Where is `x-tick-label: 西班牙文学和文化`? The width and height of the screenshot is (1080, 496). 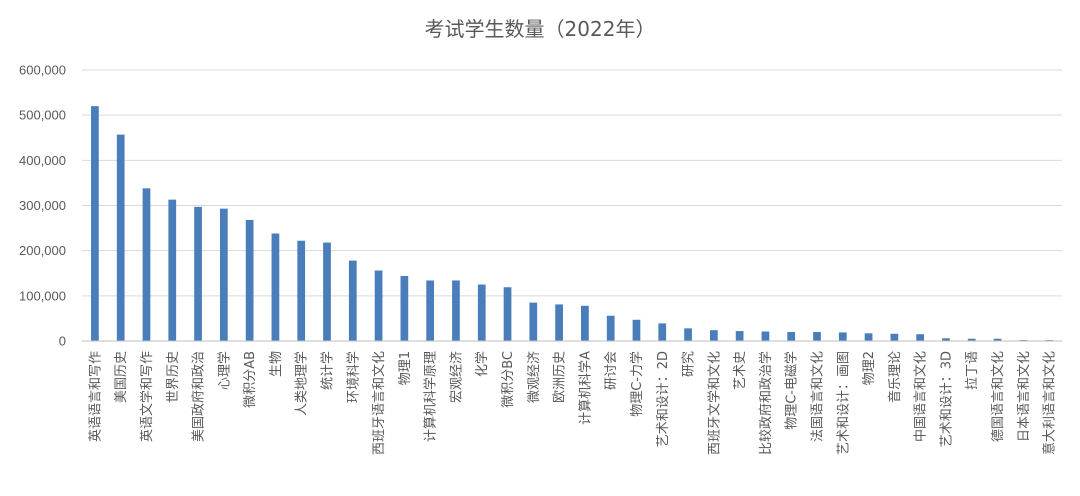
x-tick-label: 西班牙文学和文化 is located at coordinates (714, 403).